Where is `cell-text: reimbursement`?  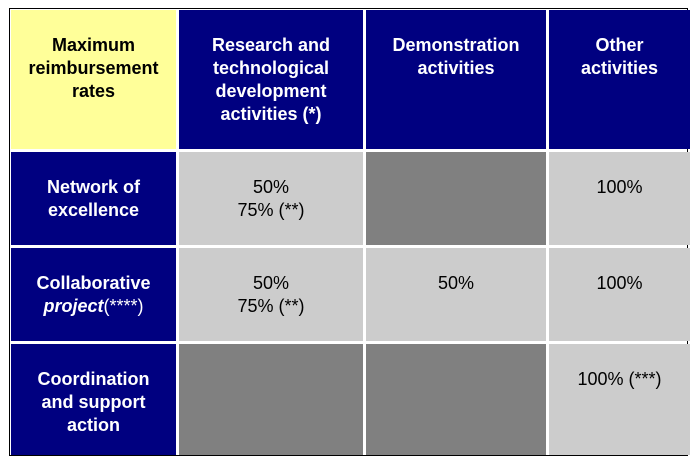 cell-text: reimbursement is located at coordinates (93, 68).